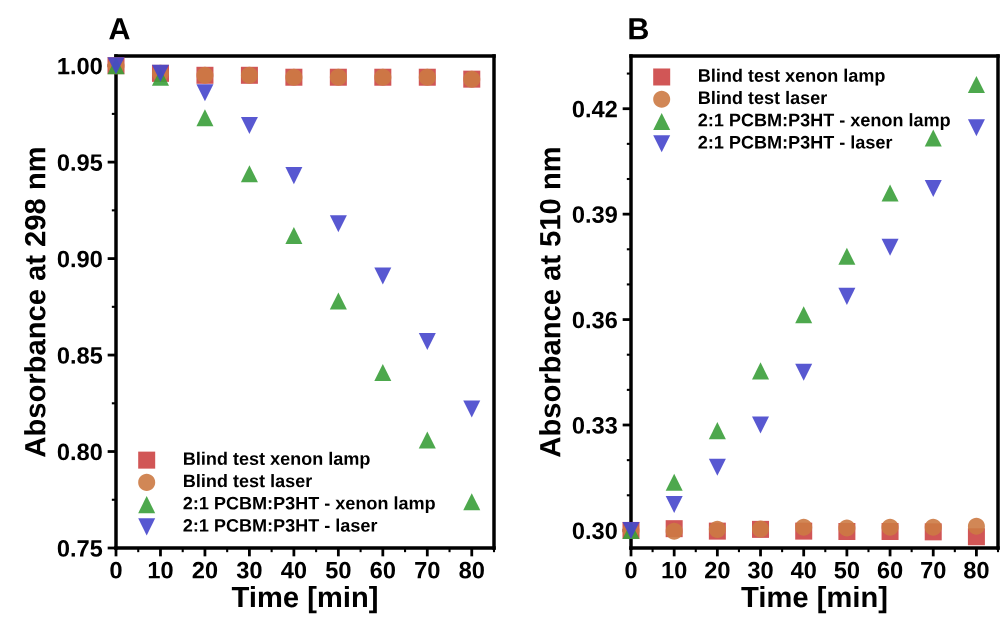  What do you see at coordinates (594, 109) in the screenshot?
I see `y-tick-label: 0.42` at bounding box center [594, 109].